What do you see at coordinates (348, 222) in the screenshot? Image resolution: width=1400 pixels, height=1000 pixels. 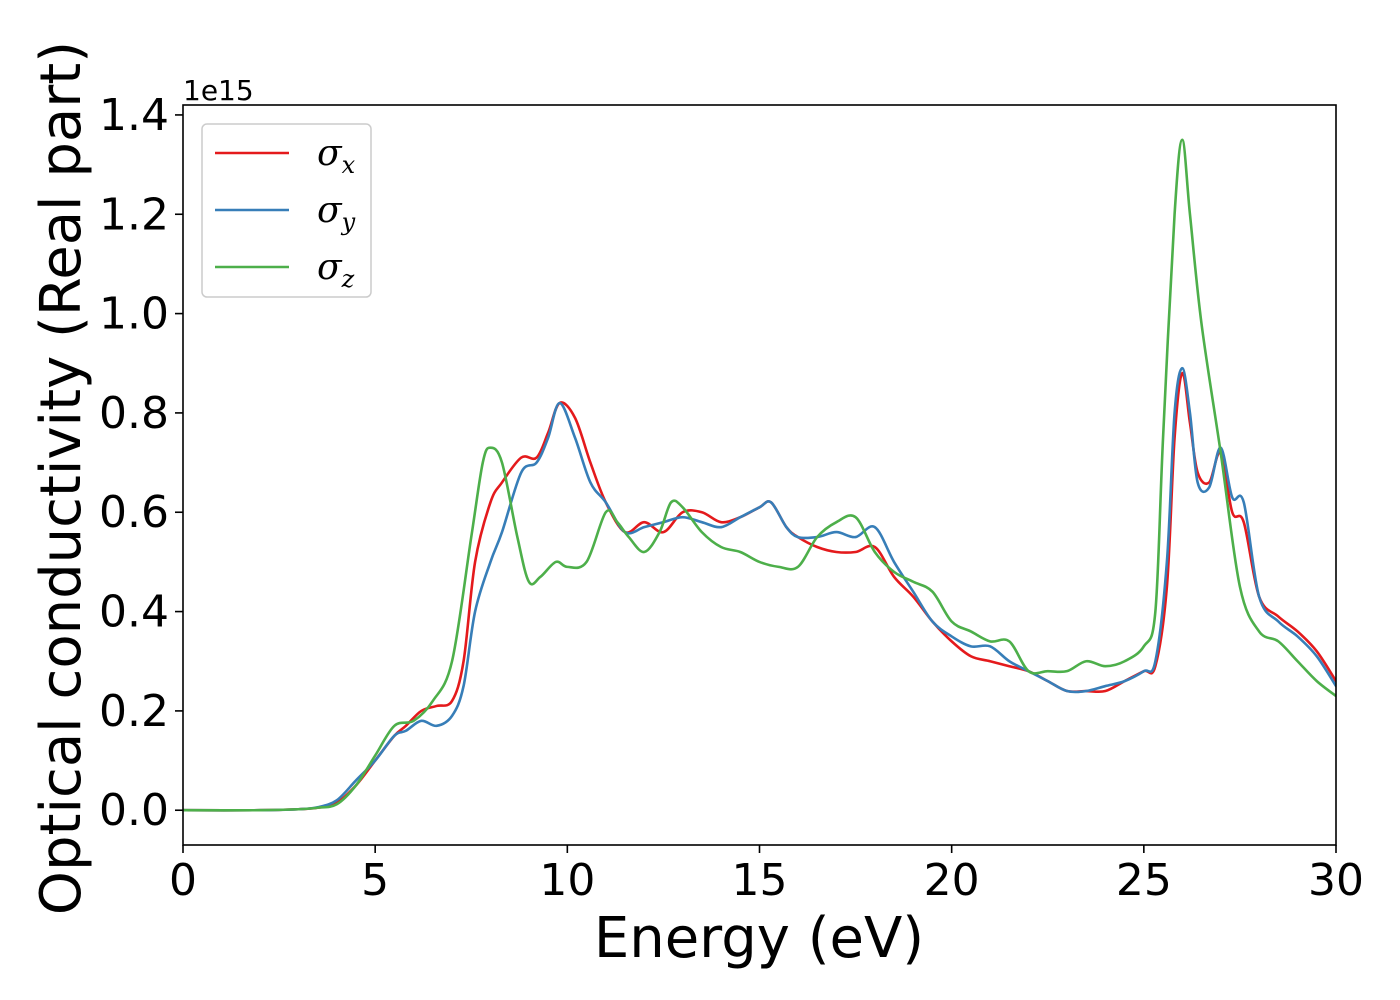 I see `legend-label-subscript: y` at bounding box center [348, 222].